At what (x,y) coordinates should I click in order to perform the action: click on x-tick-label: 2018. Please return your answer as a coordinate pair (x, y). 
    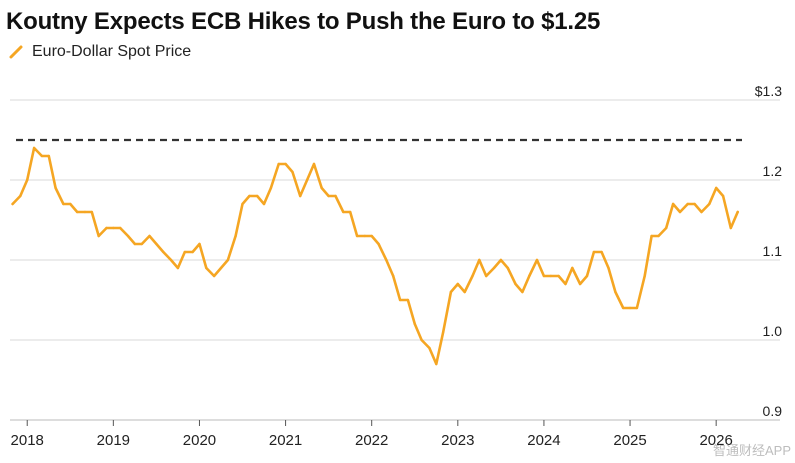
    Looking at the image, I should click on (27, 440).